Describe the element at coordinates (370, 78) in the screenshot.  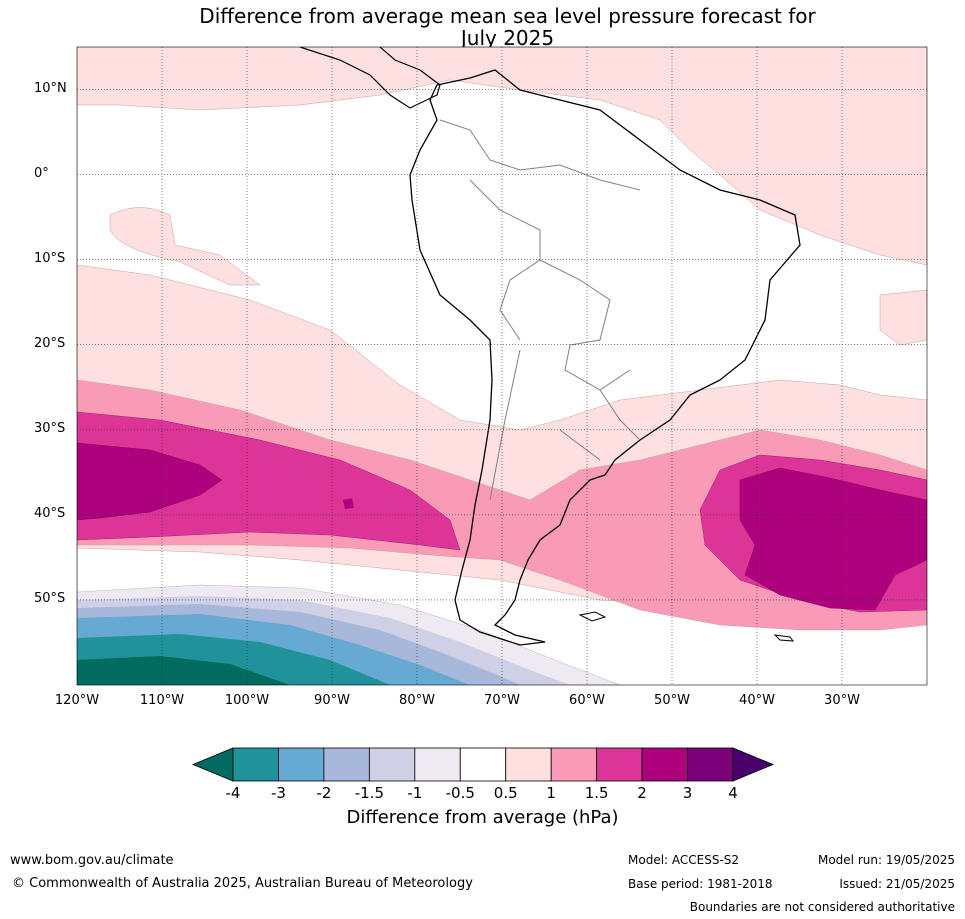
I see `central-america-coastline` at that location.